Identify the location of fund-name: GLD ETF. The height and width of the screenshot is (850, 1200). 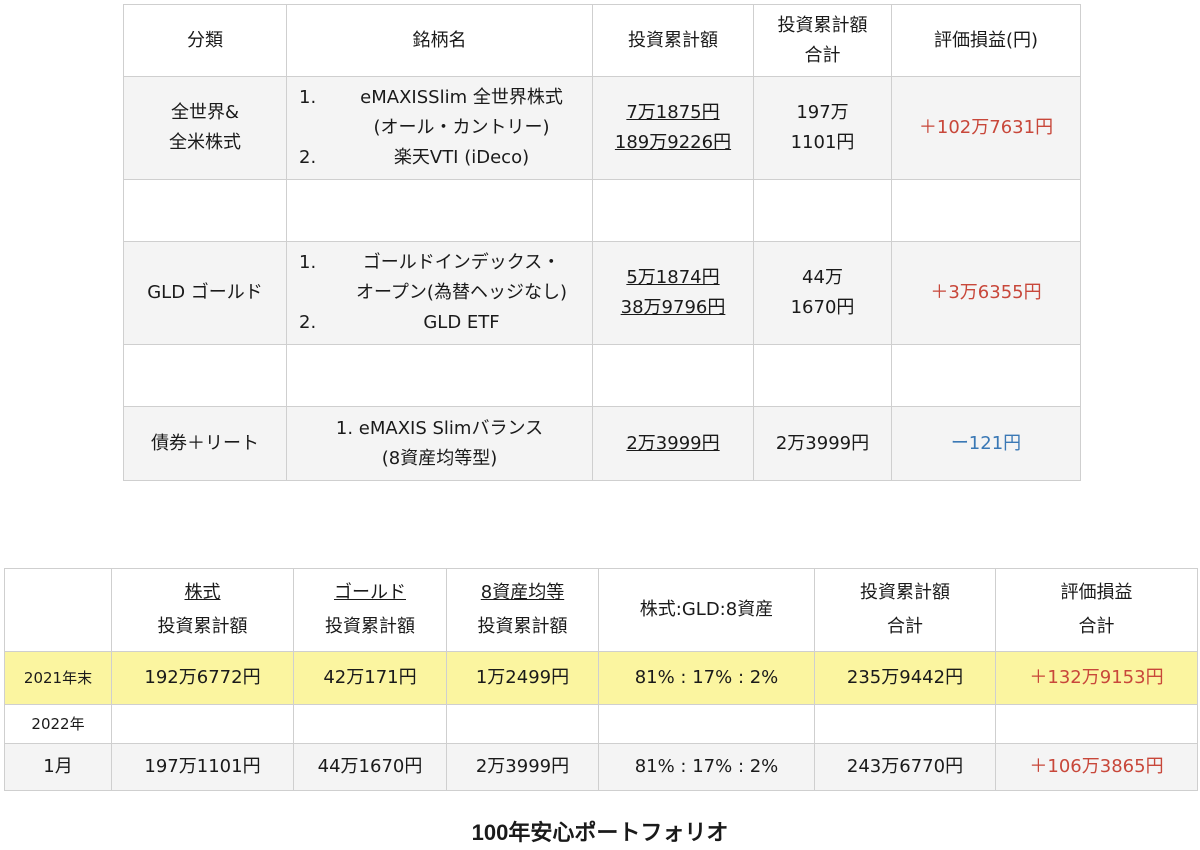
(461, 322).